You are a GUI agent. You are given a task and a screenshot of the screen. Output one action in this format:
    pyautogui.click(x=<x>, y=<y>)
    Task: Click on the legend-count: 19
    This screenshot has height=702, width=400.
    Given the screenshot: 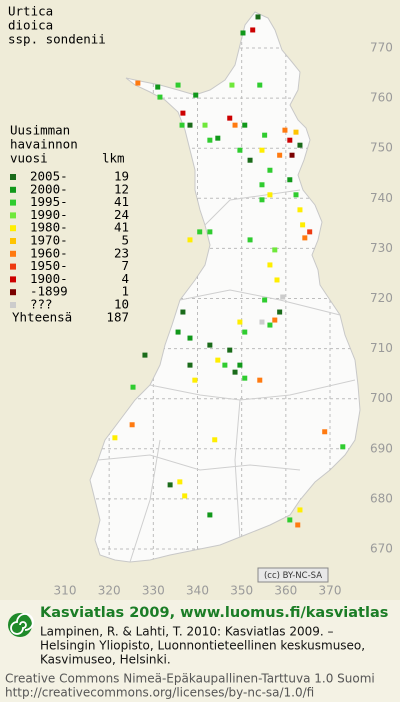 What is the action you would take?
    pyautogui.click(x=121, y=176)
    